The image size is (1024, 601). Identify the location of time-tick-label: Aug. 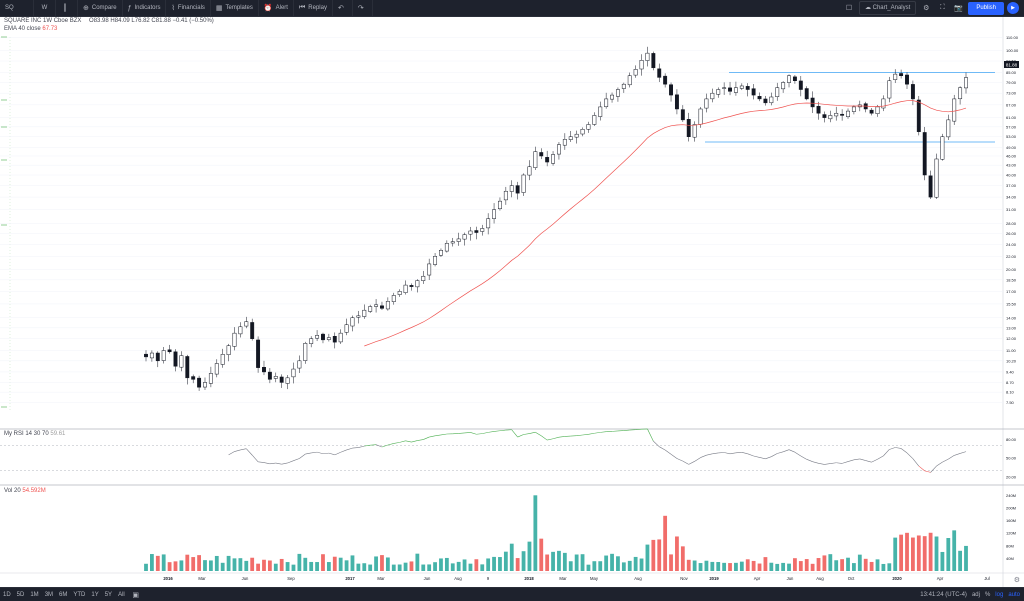
(458, 578).